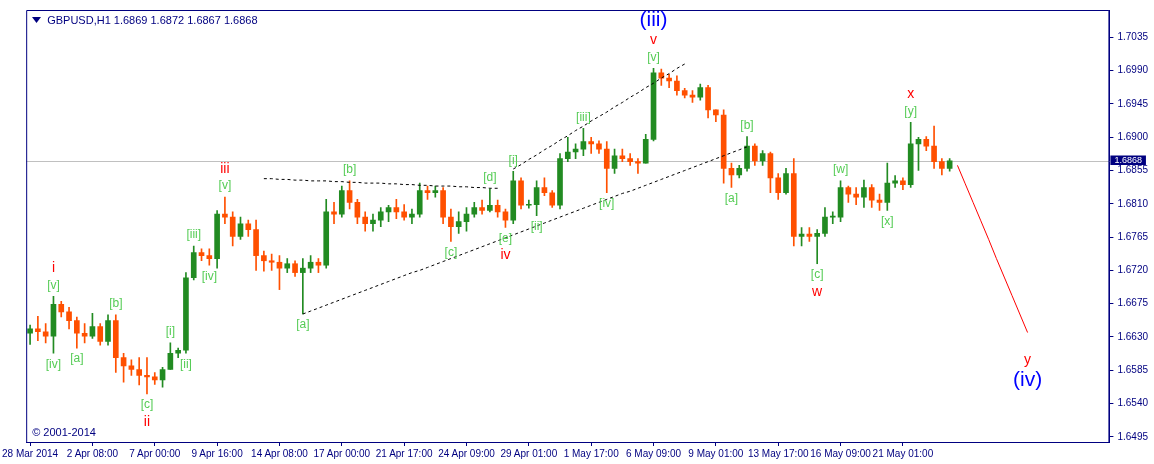  I want to click on y-tick-label: 1.6720, so click(1133, 270).